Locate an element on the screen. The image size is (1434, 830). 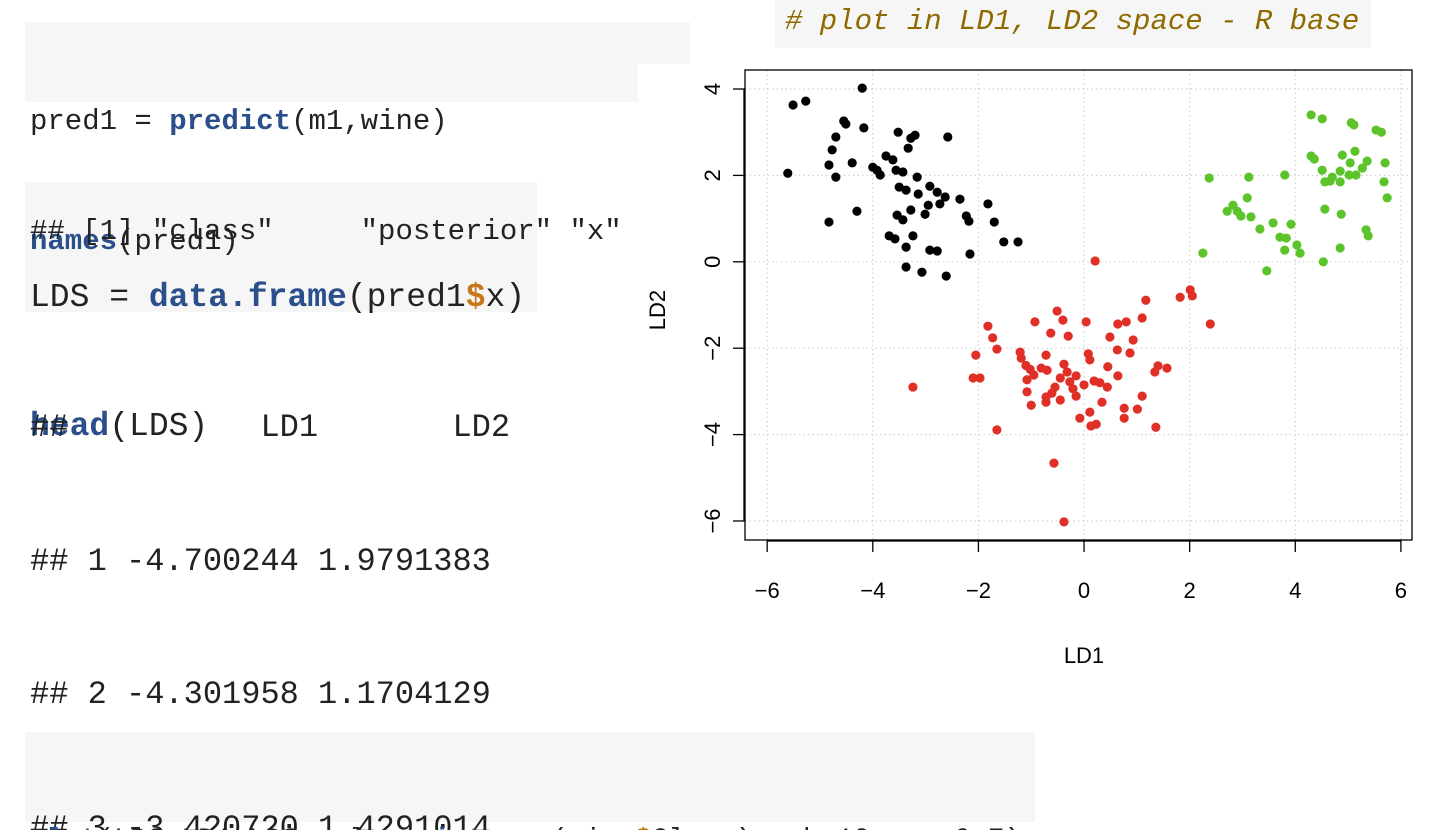
code-block: LDS = data.frame(pred1$x) head(LDS) is located at coordinates (277, 362).